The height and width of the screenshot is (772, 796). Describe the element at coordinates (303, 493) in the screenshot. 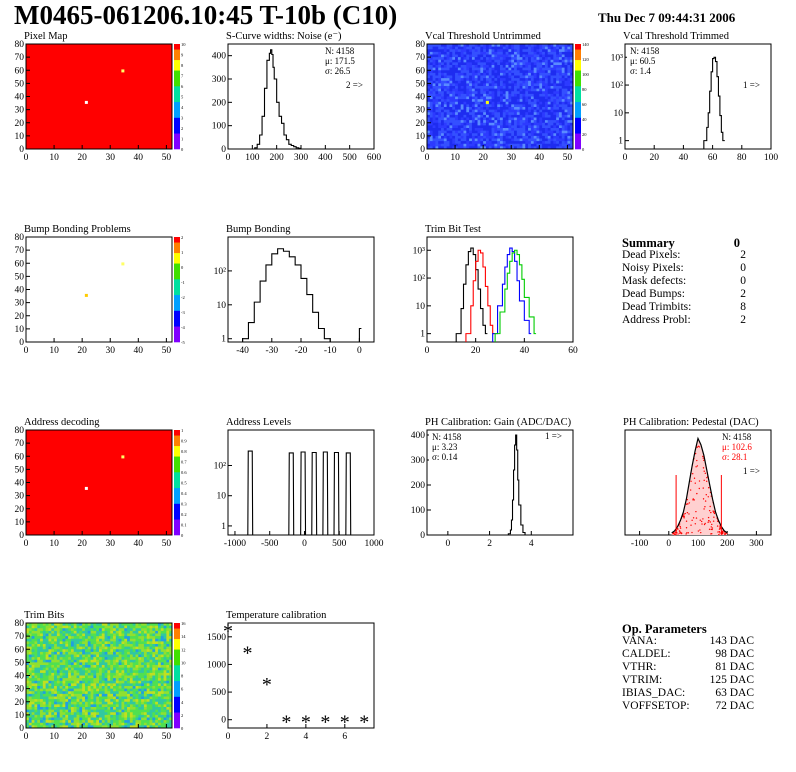

I see `address-peak` at that location.